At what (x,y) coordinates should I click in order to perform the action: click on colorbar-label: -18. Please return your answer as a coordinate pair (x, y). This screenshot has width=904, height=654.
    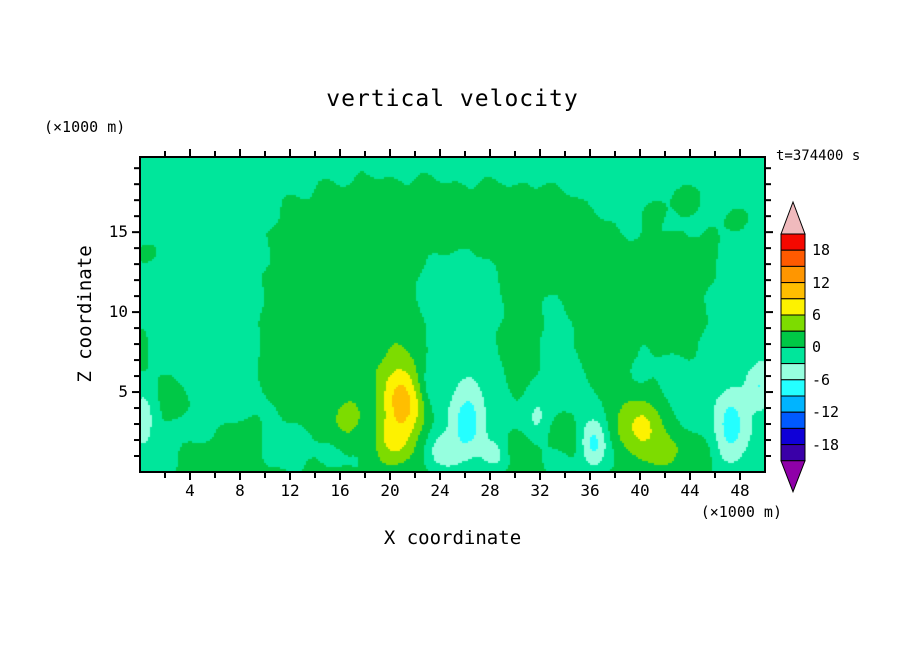
    Looking at the image, I should click on (826, 444).